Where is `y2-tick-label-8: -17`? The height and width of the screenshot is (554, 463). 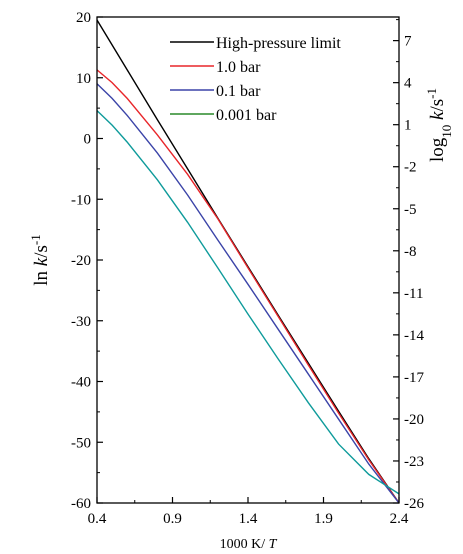
y2-tick-label-8: -17 is located at coordinates (414, 378).